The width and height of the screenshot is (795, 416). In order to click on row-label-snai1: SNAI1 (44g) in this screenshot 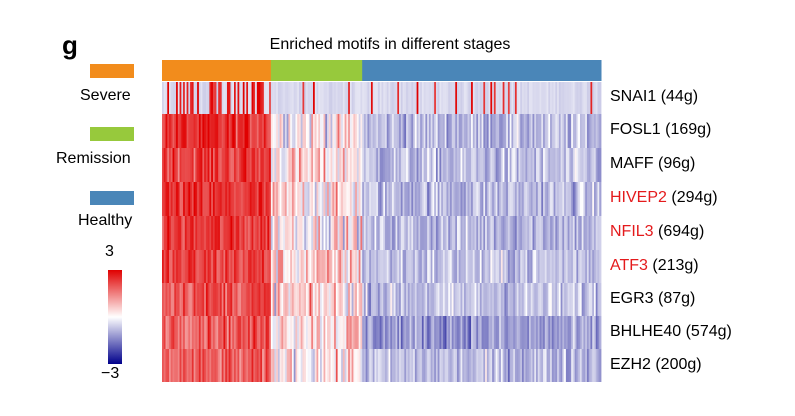, I will do `click(654, 97)`.